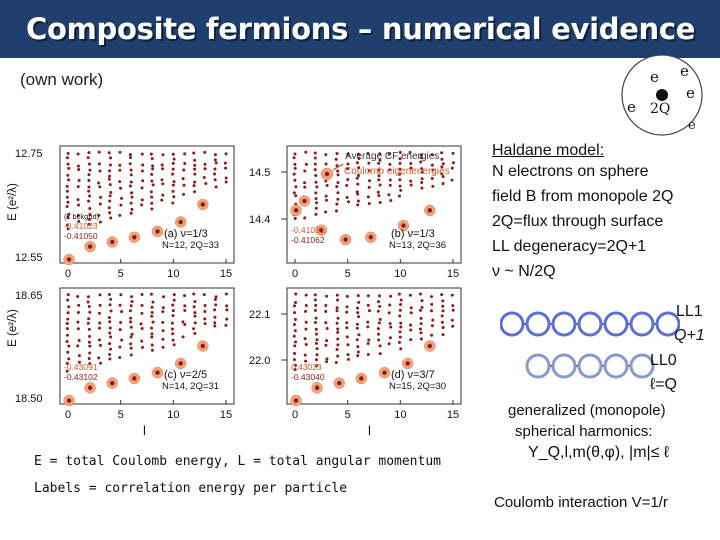  What do you see at coordinates (684, 71) in the screenshot?
I see `electron-label: e` at bounding box center [684, 71].